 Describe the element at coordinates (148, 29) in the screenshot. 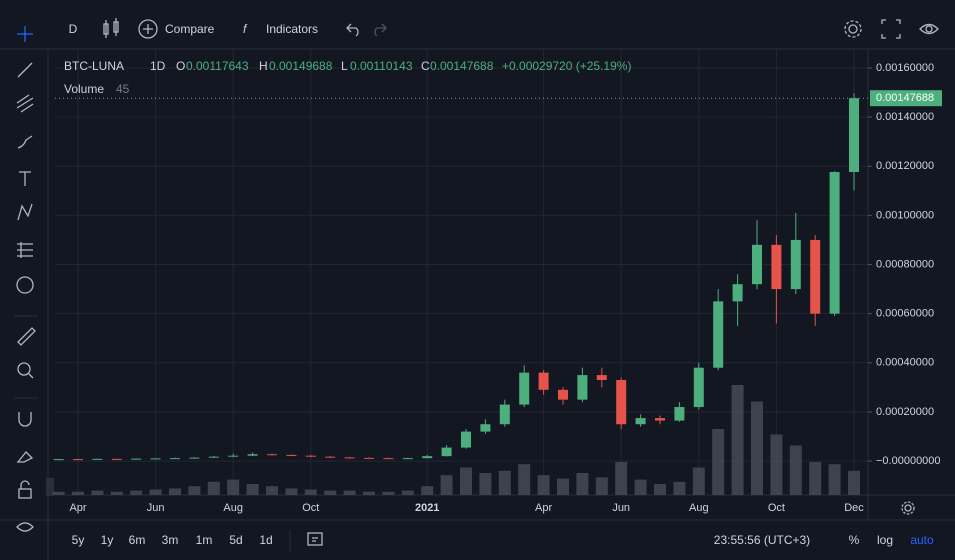

I see `compare-icon` at that location.